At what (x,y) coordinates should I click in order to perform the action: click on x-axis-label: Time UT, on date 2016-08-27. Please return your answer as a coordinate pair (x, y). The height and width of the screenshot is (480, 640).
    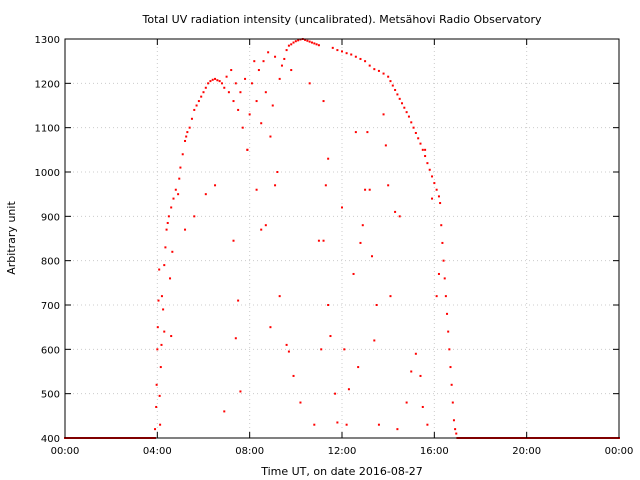
    Looking at the image, I should click on (341, 471).